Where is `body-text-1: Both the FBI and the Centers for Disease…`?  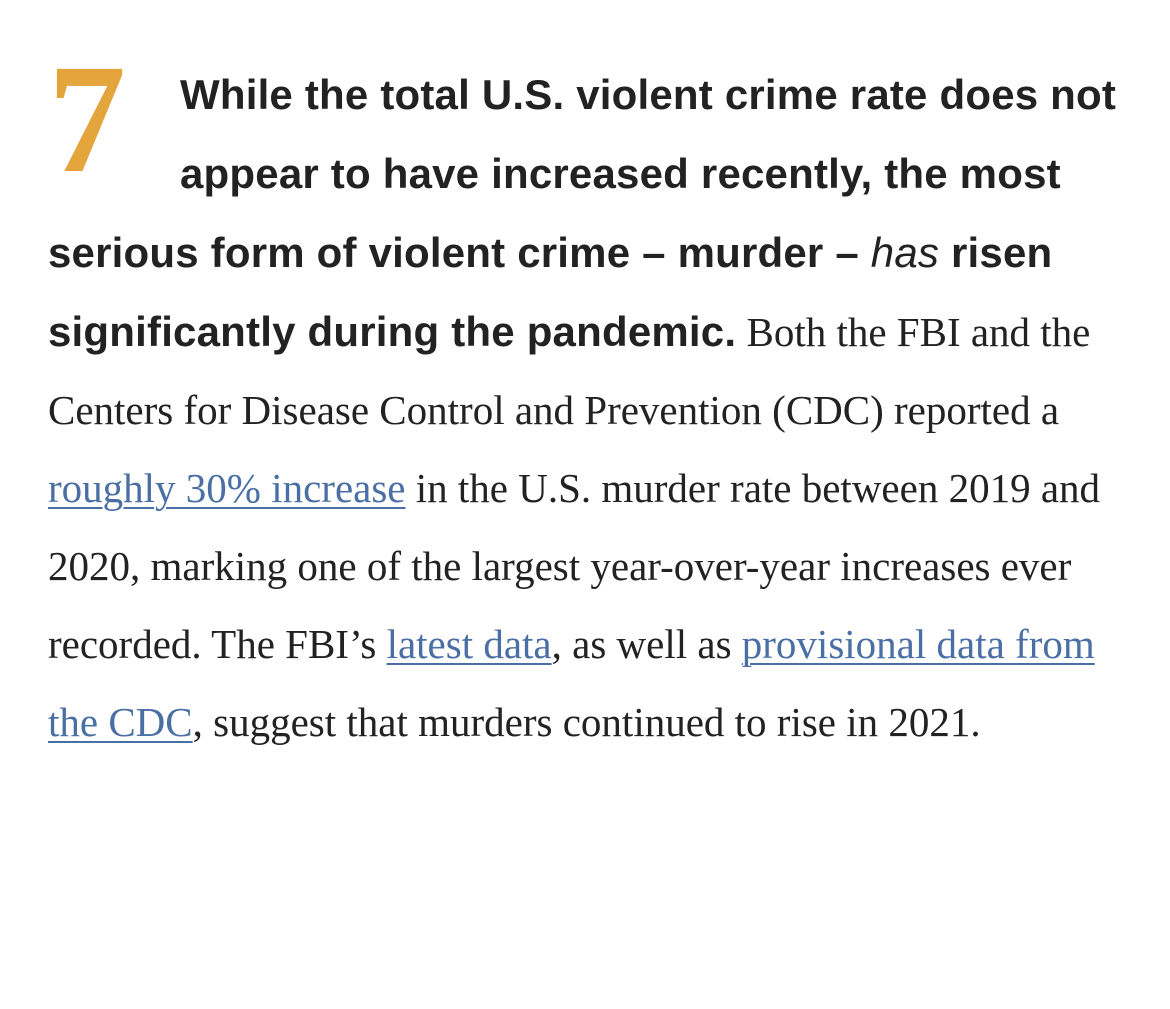
body-text-1: Both the FBI and the Centers for Disease… is located at coordinates (569, 371).